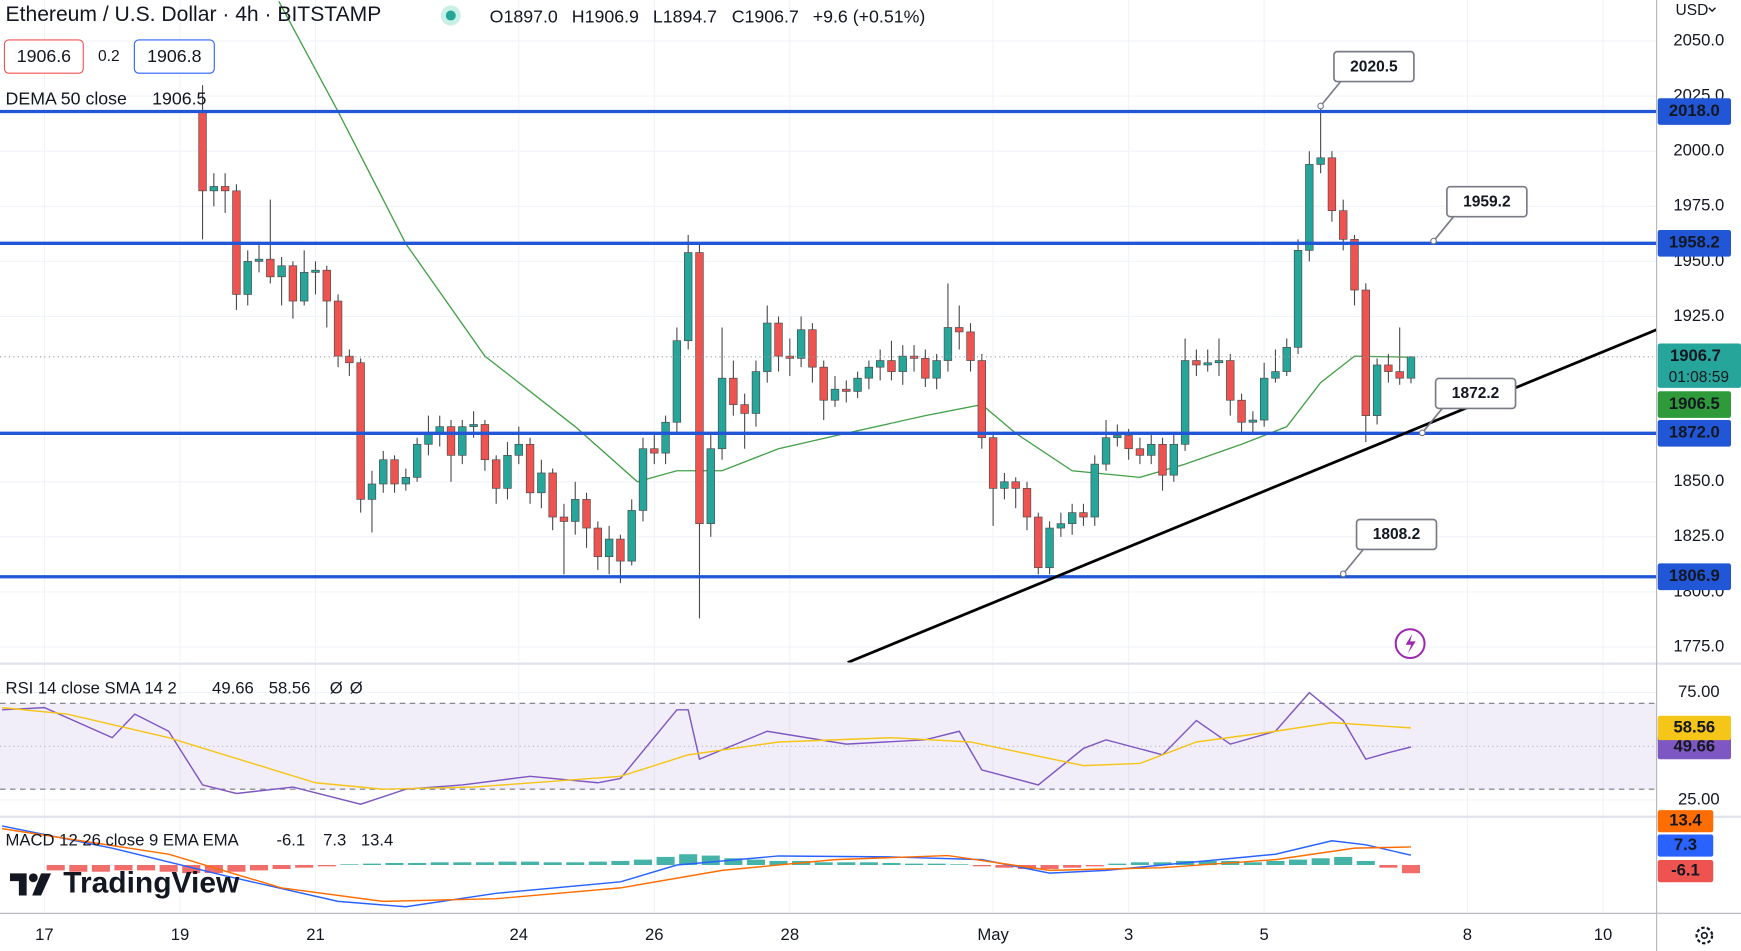 This screenshot has width=1741, height=951. Describe the element at coordinates (42, 884) in the screenshot. I see `logo-part` at that location.